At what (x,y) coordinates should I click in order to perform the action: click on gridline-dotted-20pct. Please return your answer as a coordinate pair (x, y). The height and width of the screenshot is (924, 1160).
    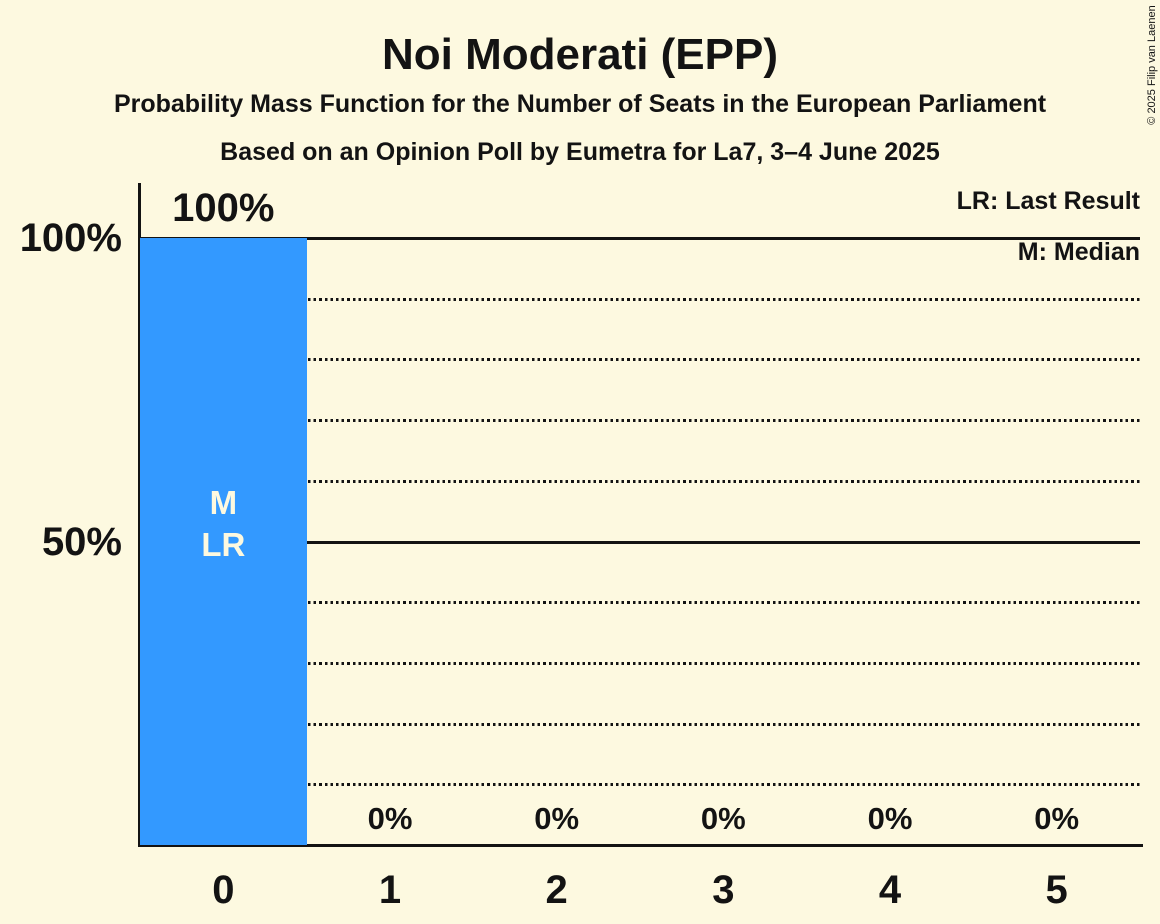
    Looking at the image, I should click on (640, 724).